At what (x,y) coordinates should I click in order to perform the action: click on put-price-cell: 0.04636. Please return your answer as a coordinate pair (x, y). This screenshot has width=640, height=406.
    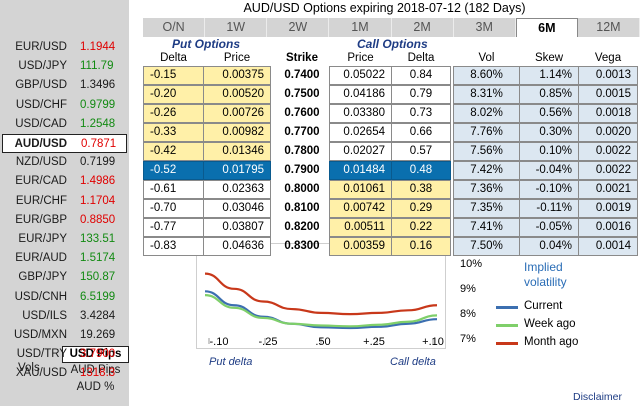
    Looking at the image, I should click on (237, 246).